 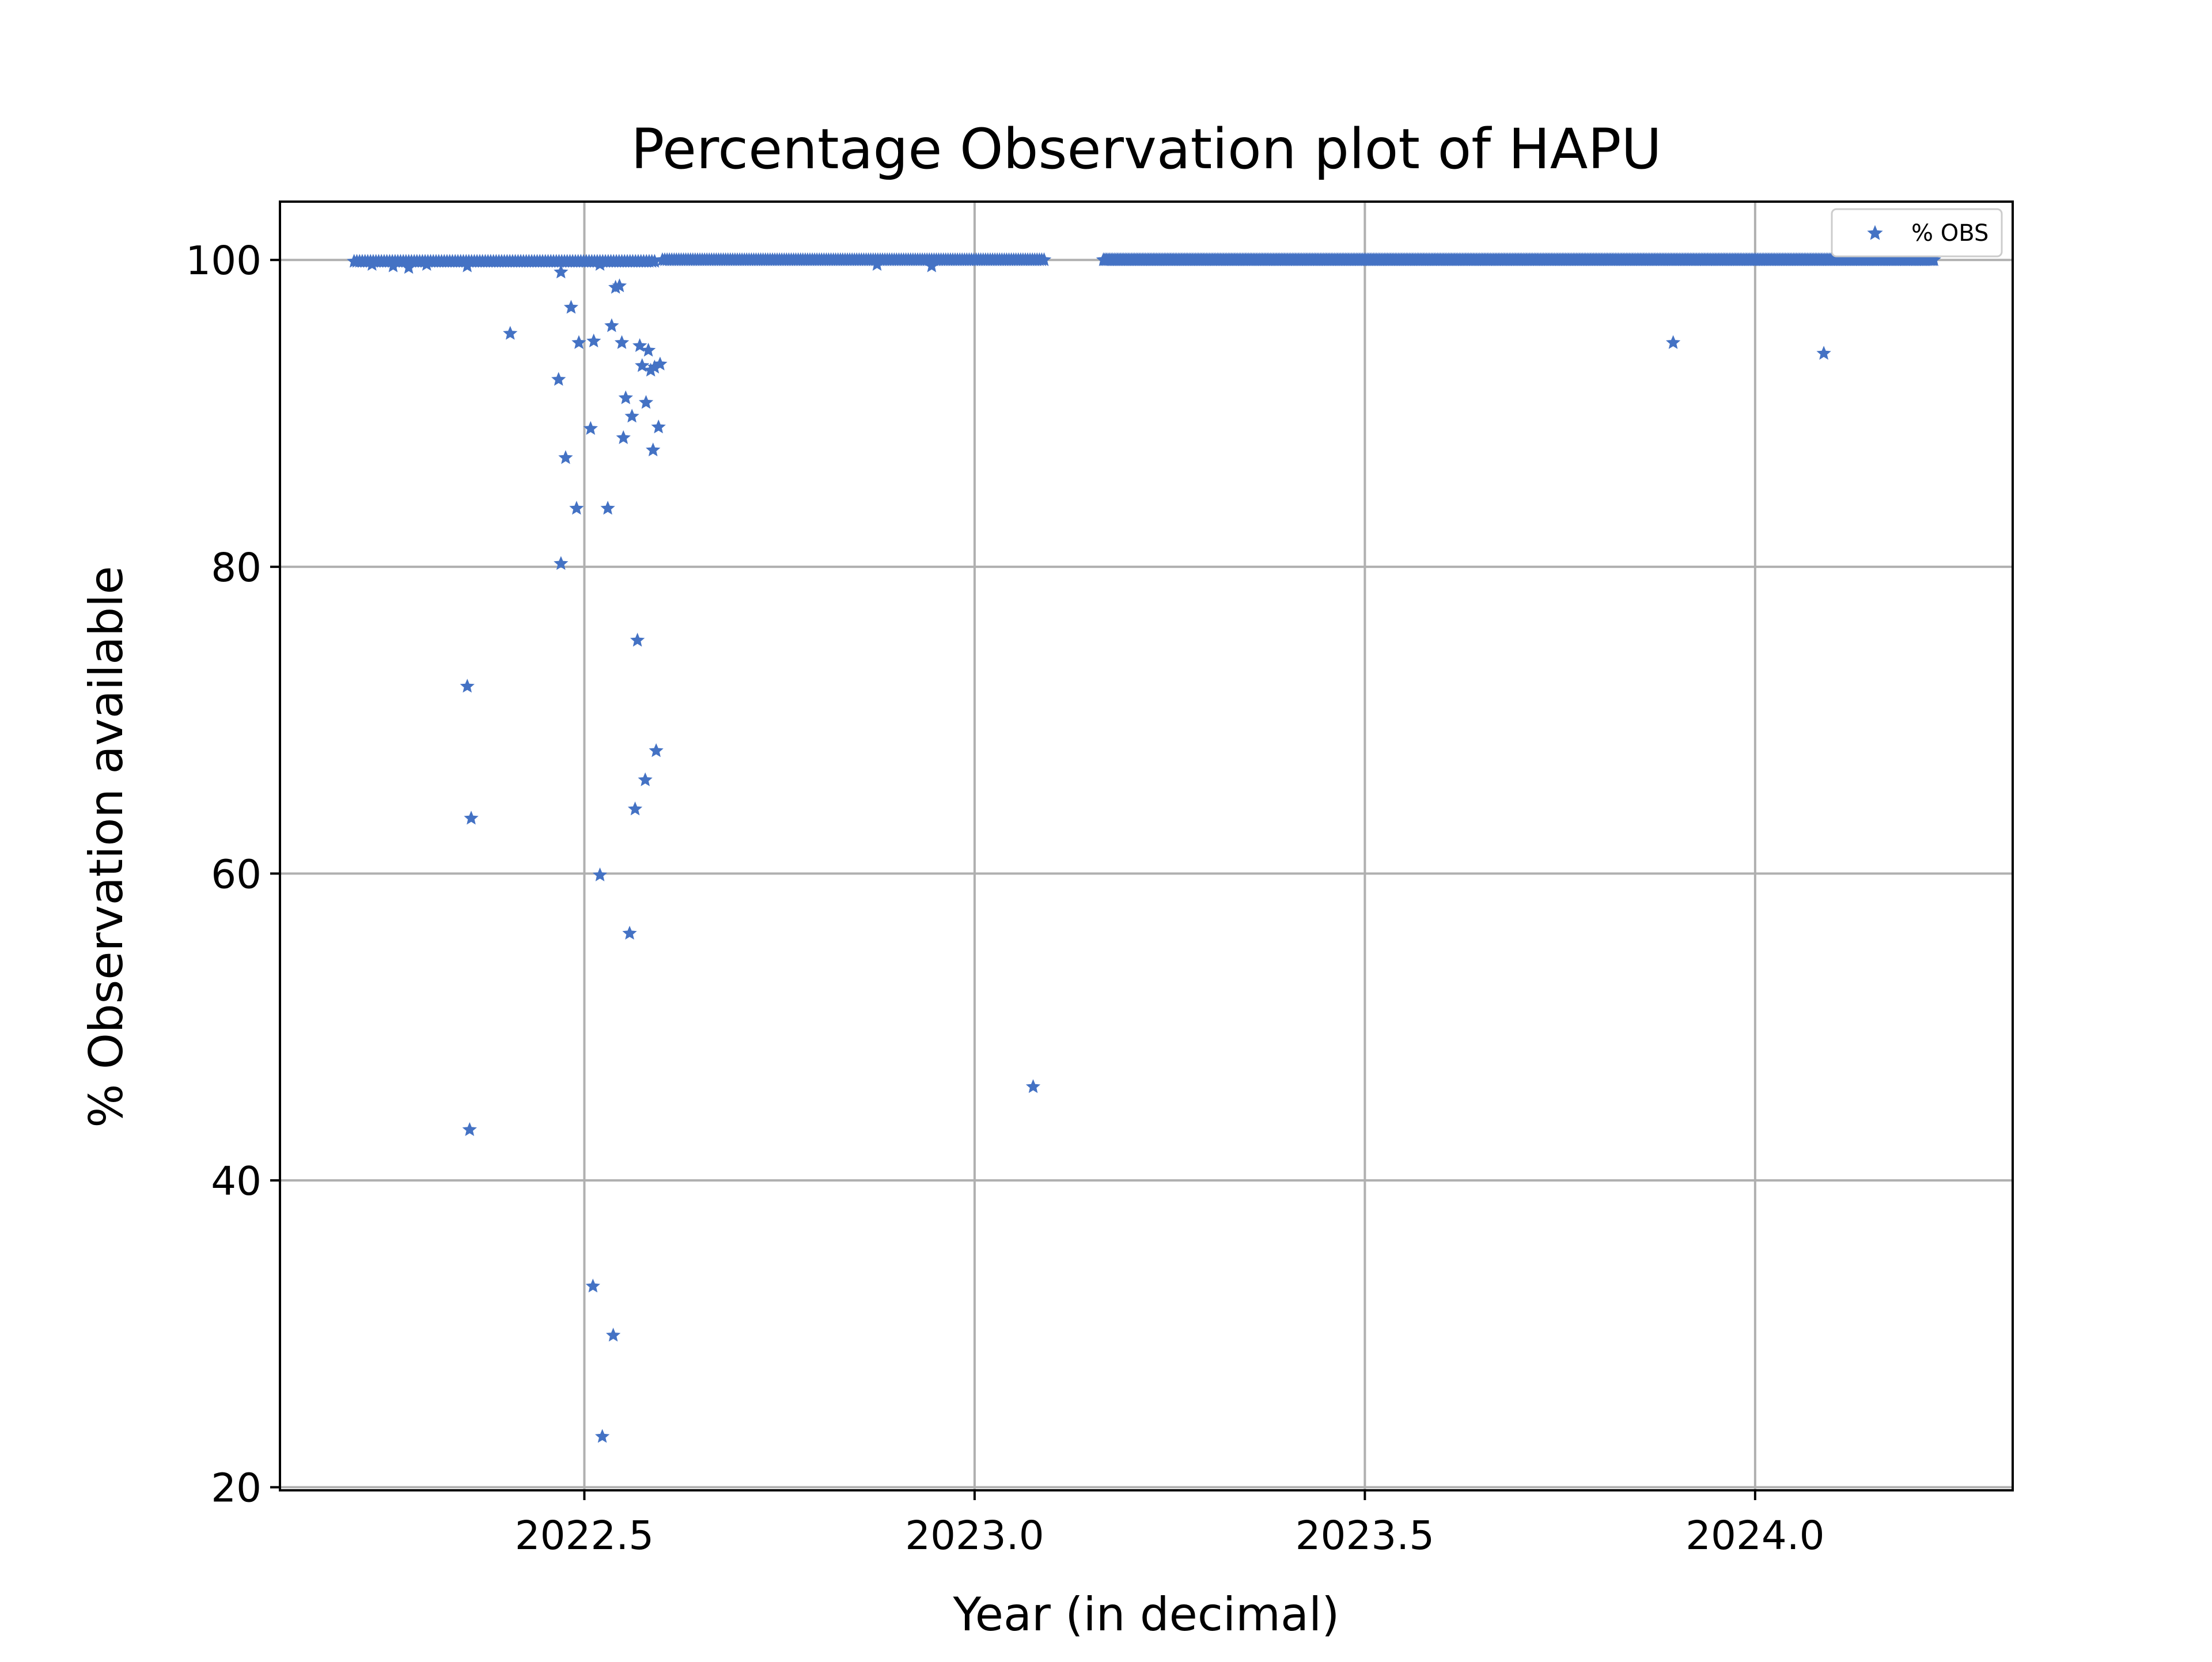 What do you see at coordinates (223, 261) in the screenshot?
I see `y-tick-label: 100` at bounding box center [223, 261].